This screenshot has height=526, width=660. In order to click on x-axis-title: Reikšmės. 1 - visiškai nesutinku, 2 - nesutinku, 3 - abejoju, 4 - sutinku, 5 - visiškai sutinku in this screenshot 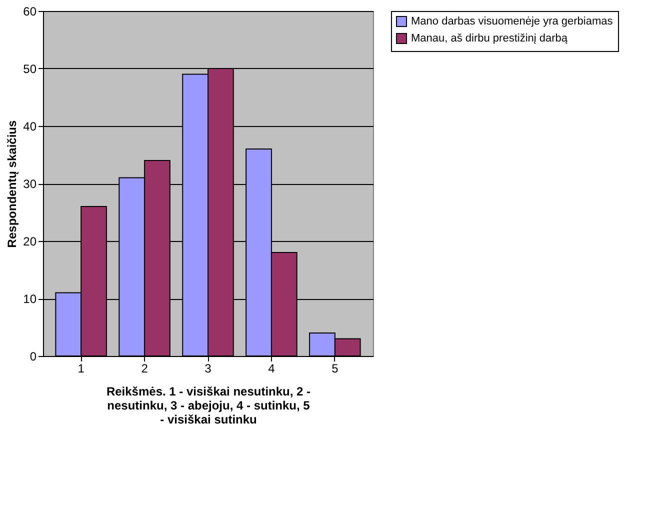, I will do `click(208, 405)`.